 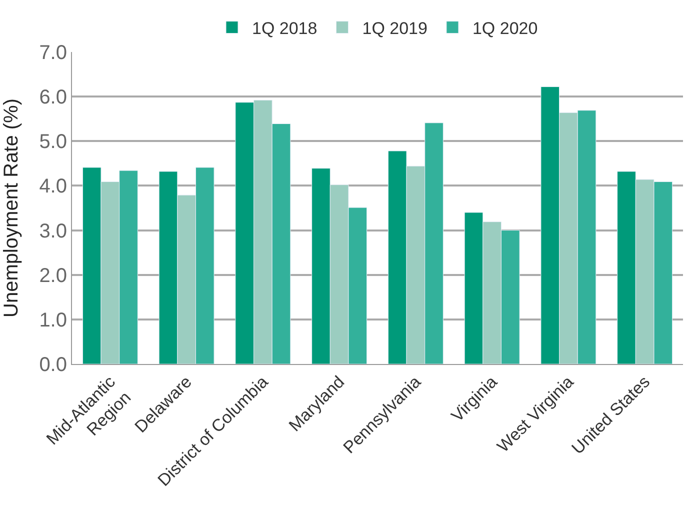 I want to click on legend-label: 1Q 2018, so click(x=285, y=28).